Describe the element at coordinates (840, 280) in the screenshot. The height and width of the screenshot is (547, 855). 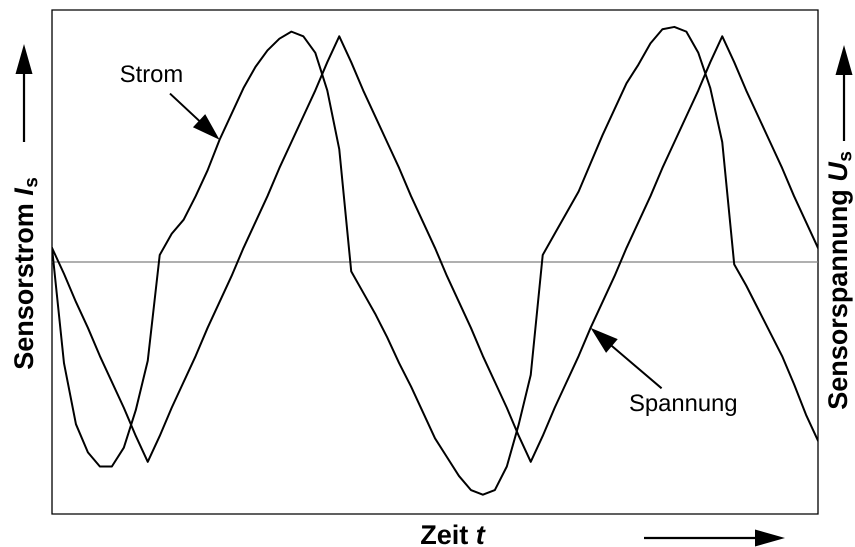
I see `y2-axis-title: Sensorspannung U$_{s}$` at that location.